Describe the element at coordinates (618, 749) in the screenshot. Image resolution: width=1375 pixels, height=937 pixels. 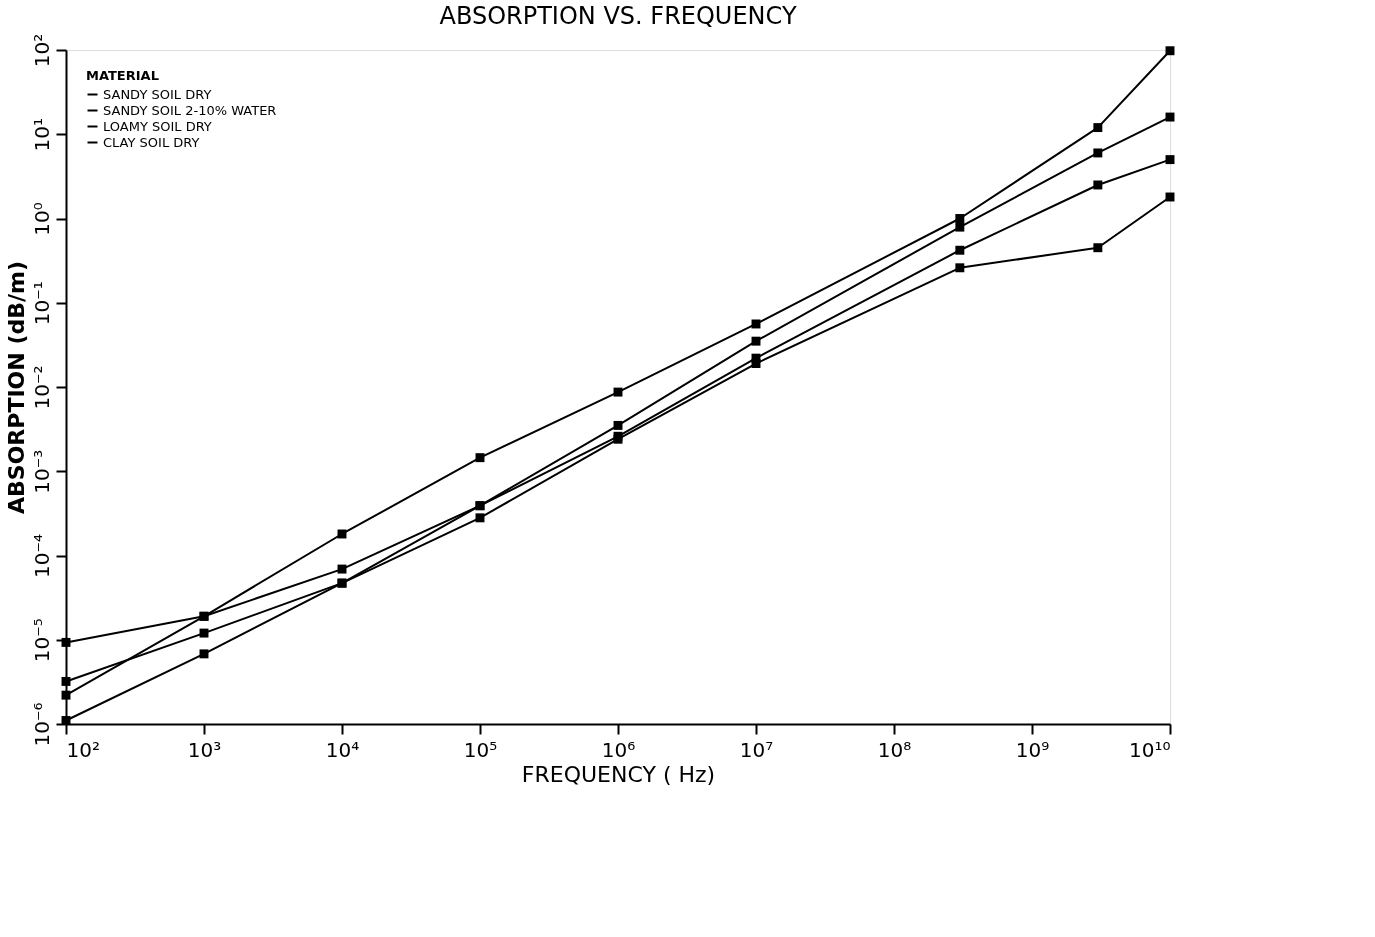
I see `x-tick-label: 10⁶` at that location.